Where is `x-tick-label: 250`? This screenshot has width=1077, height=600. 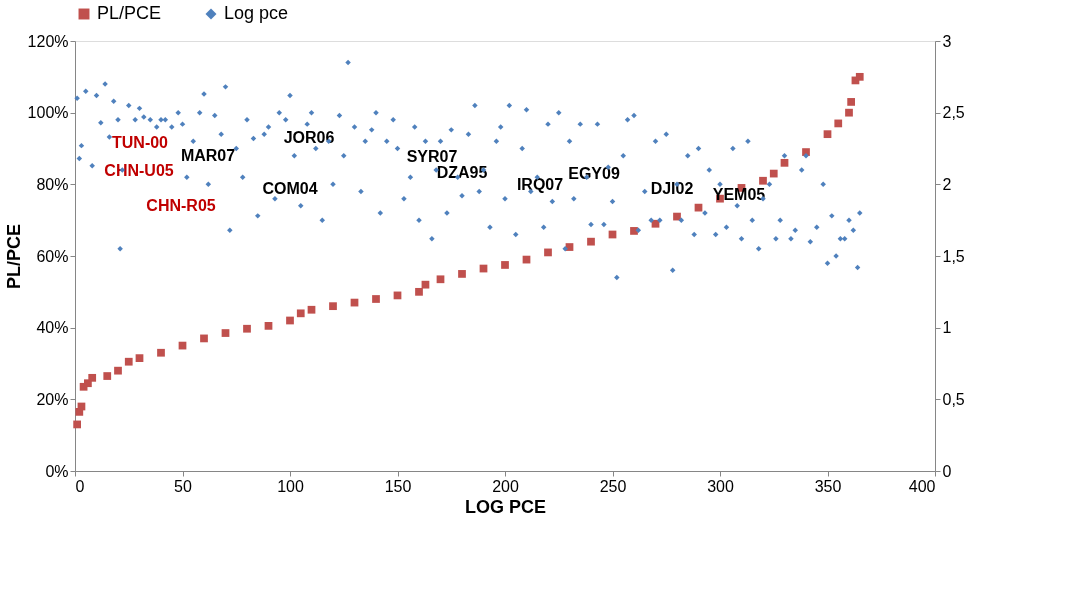
x-tick-label: 250 is located at coordinates (613, 486).